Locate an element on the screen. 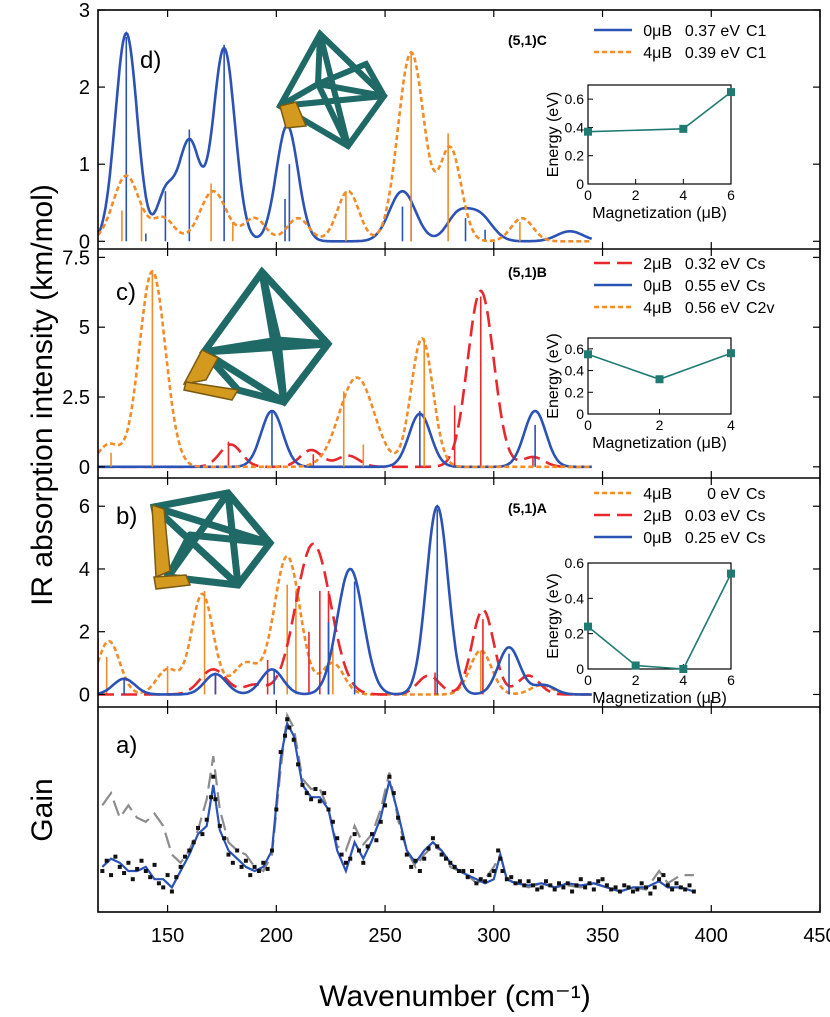 This screenshot has height=1017, width=830. legend-symmetry: C1 is located at coordinates (756, 53).